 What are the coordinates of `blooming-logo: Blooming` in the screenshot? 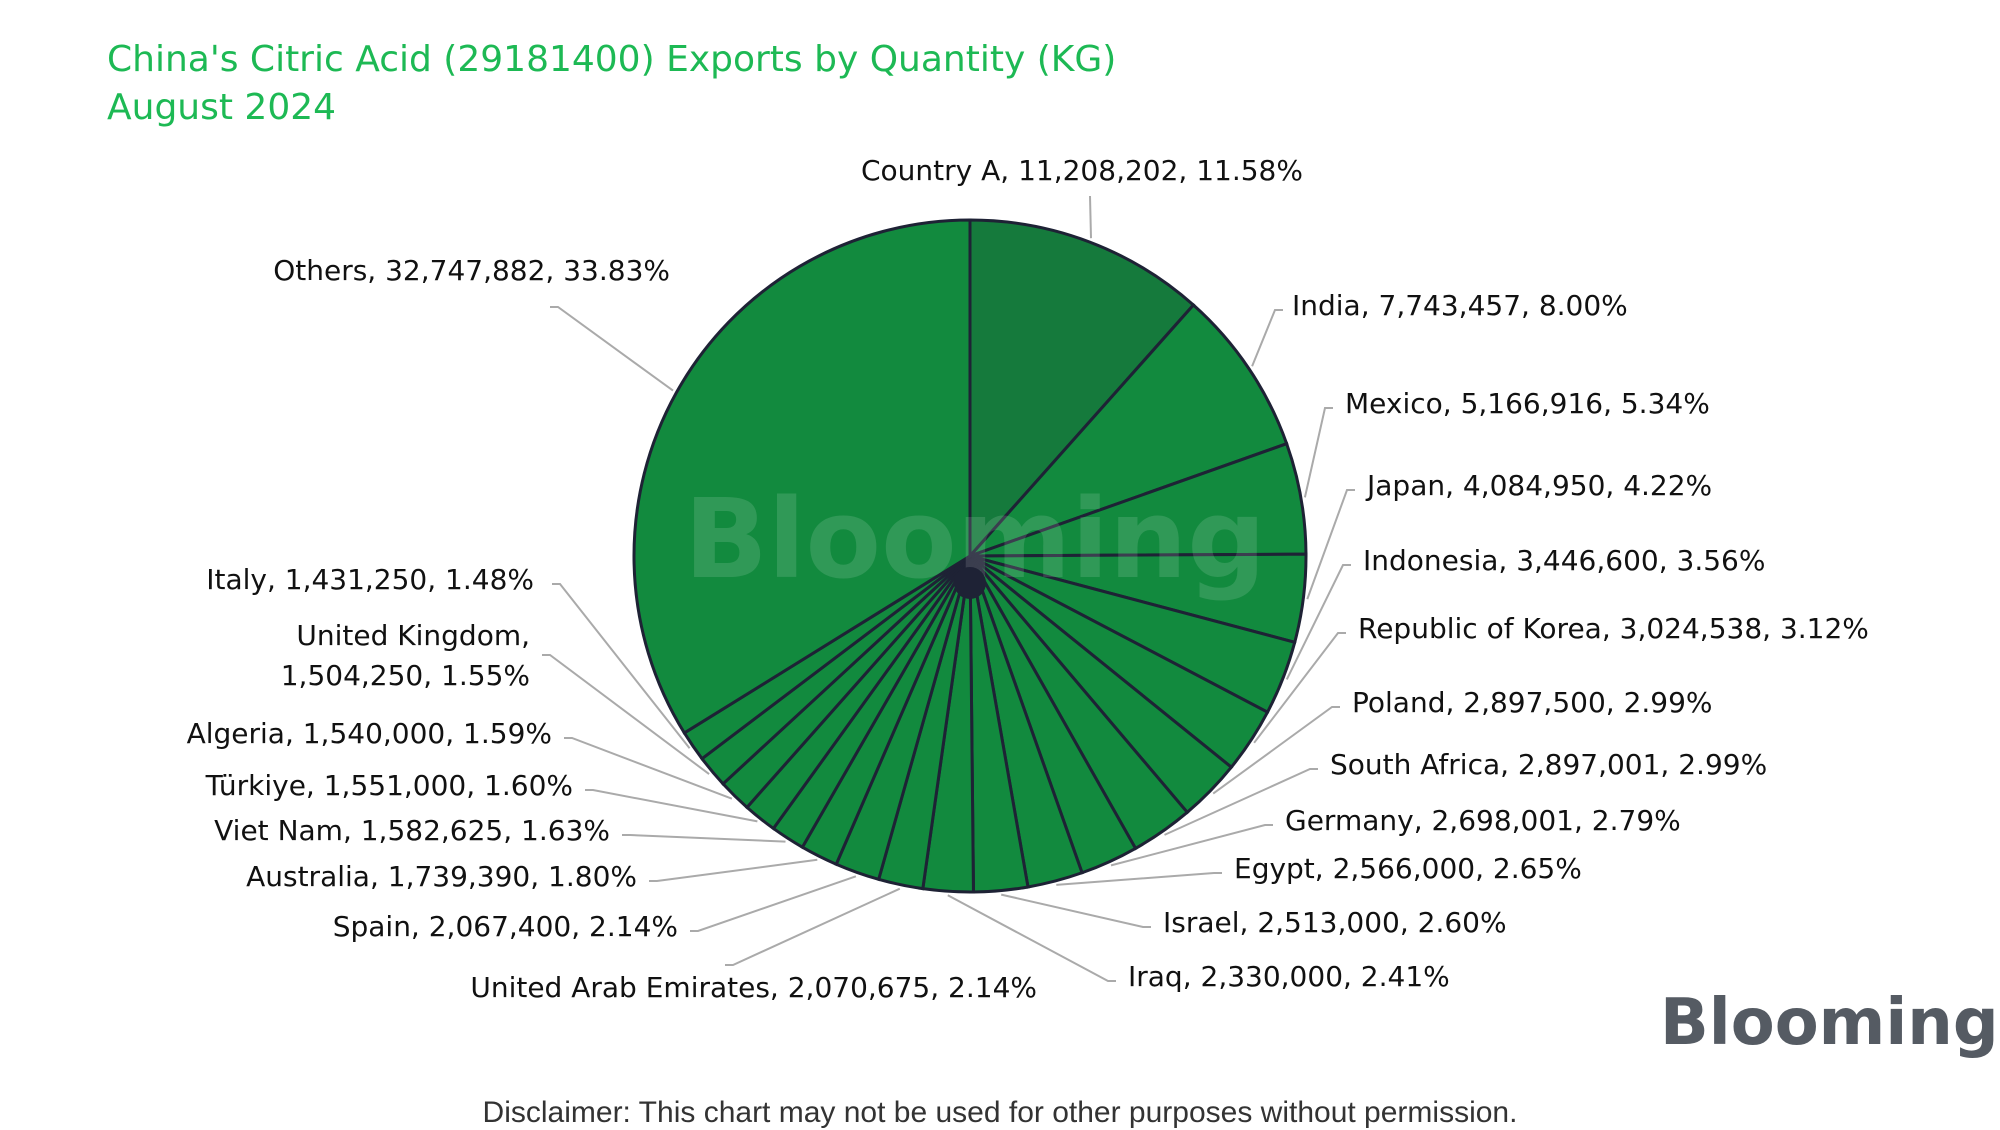 It's located at (1829, 1023).